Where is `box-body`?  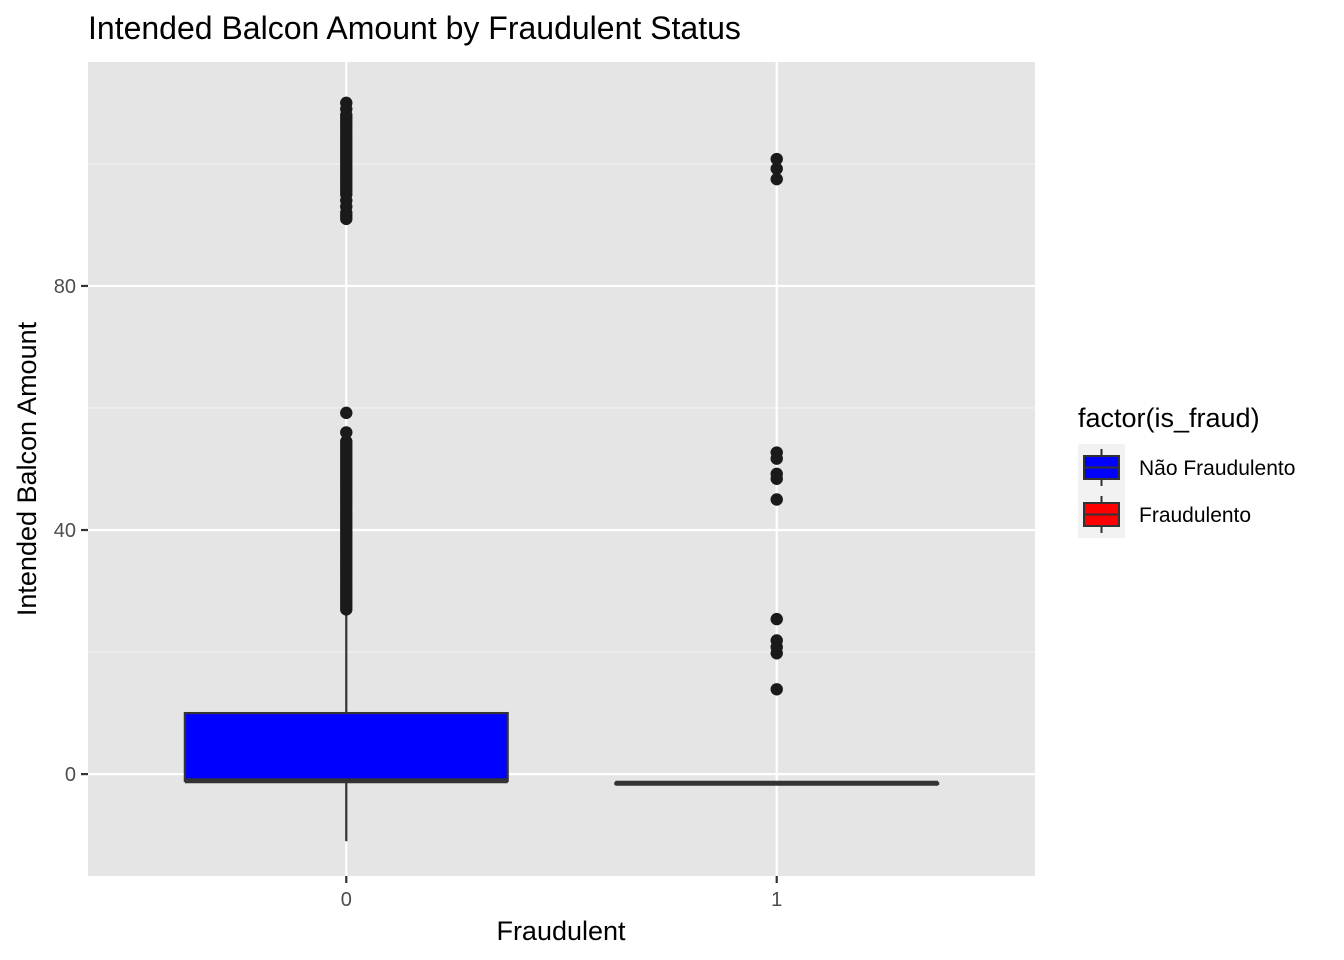 box-body is located at coordinates (346, 746).